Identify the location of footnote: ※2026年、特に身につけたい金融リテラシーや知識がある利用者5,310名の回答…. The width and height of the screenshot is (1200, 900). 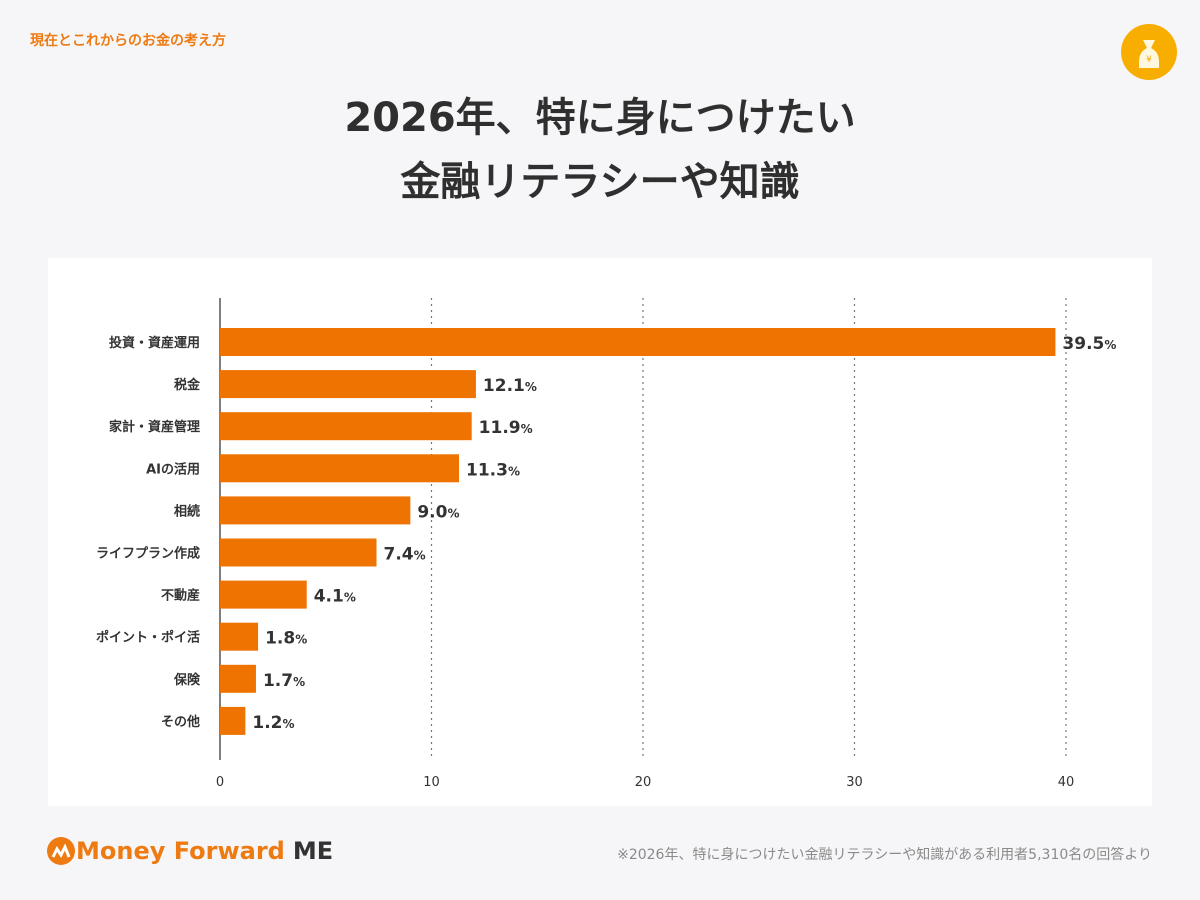
(884, 855).